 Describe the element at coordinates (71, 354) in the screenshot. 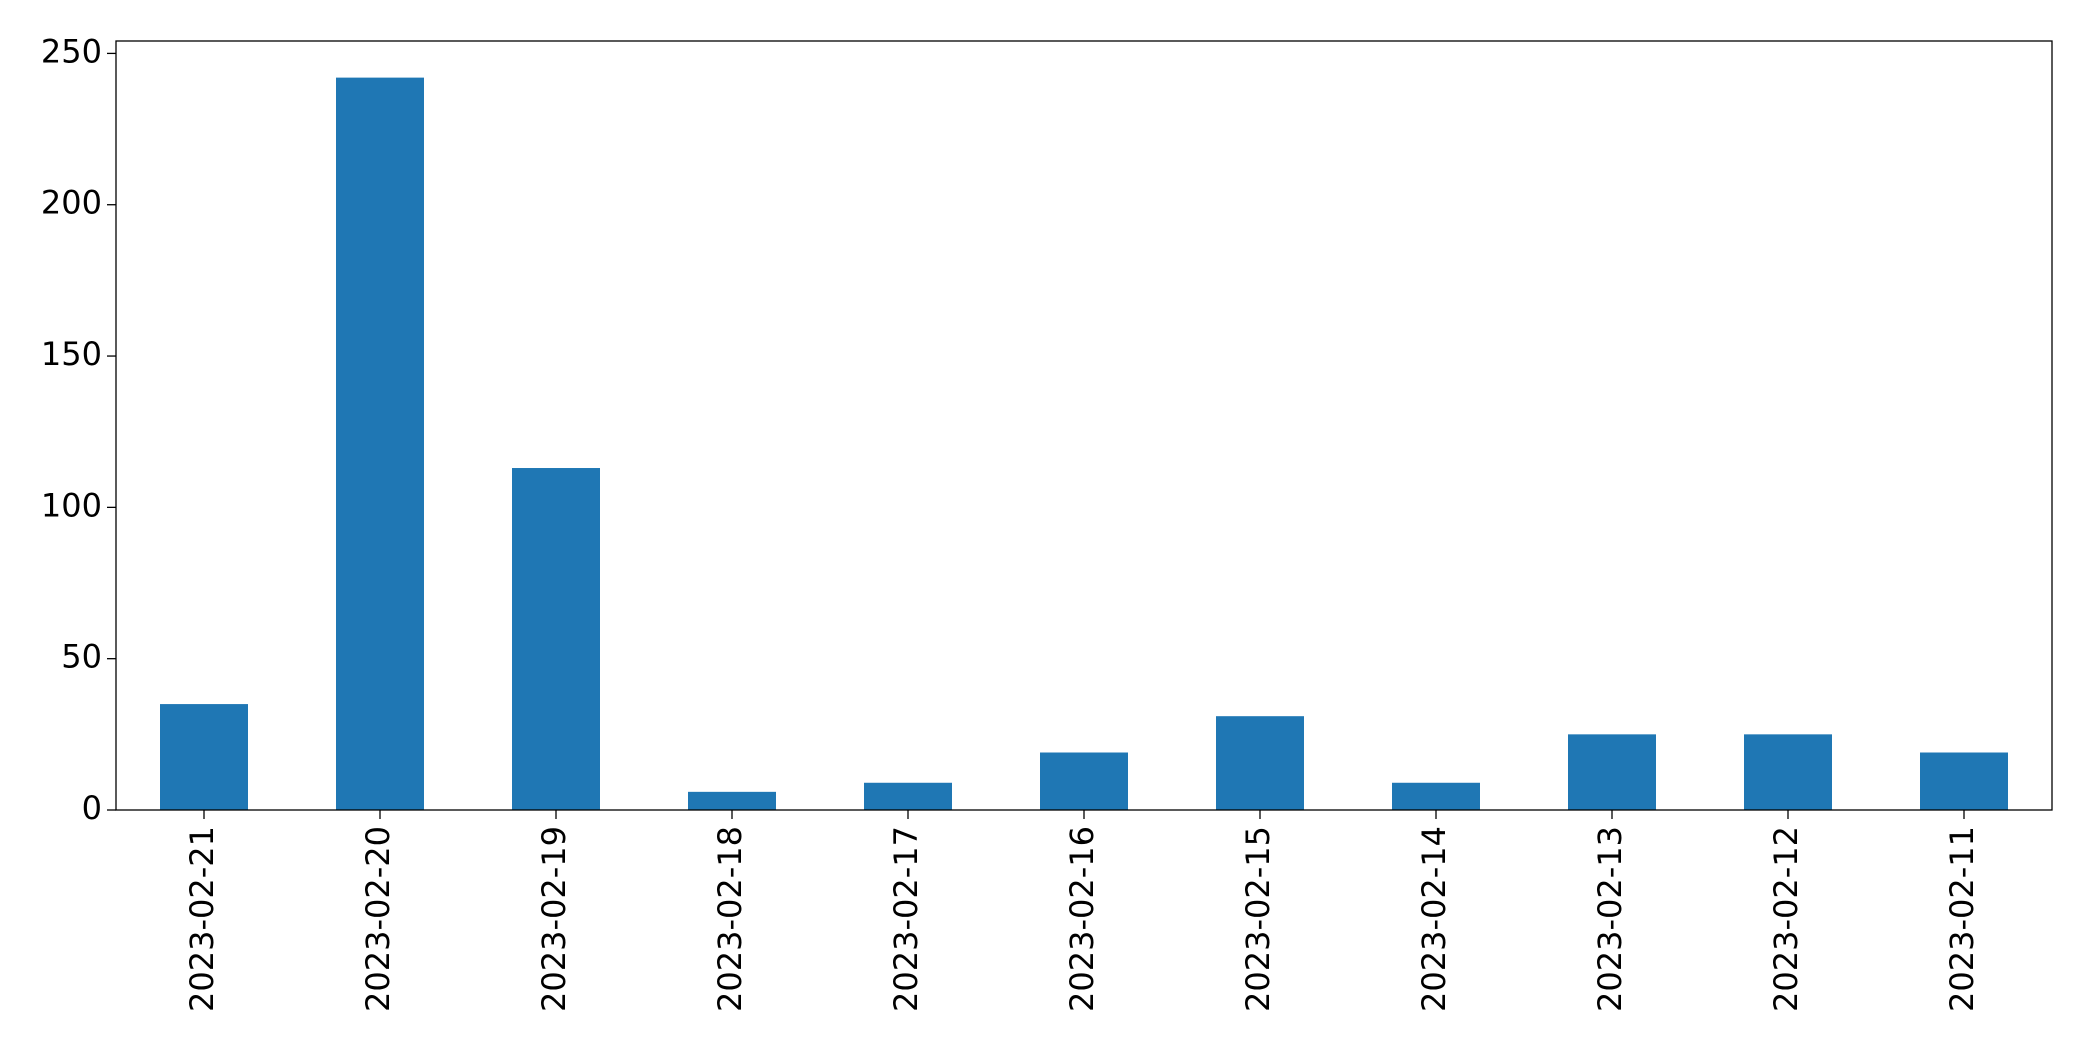

I see `y-tick-label: 150` at that location.